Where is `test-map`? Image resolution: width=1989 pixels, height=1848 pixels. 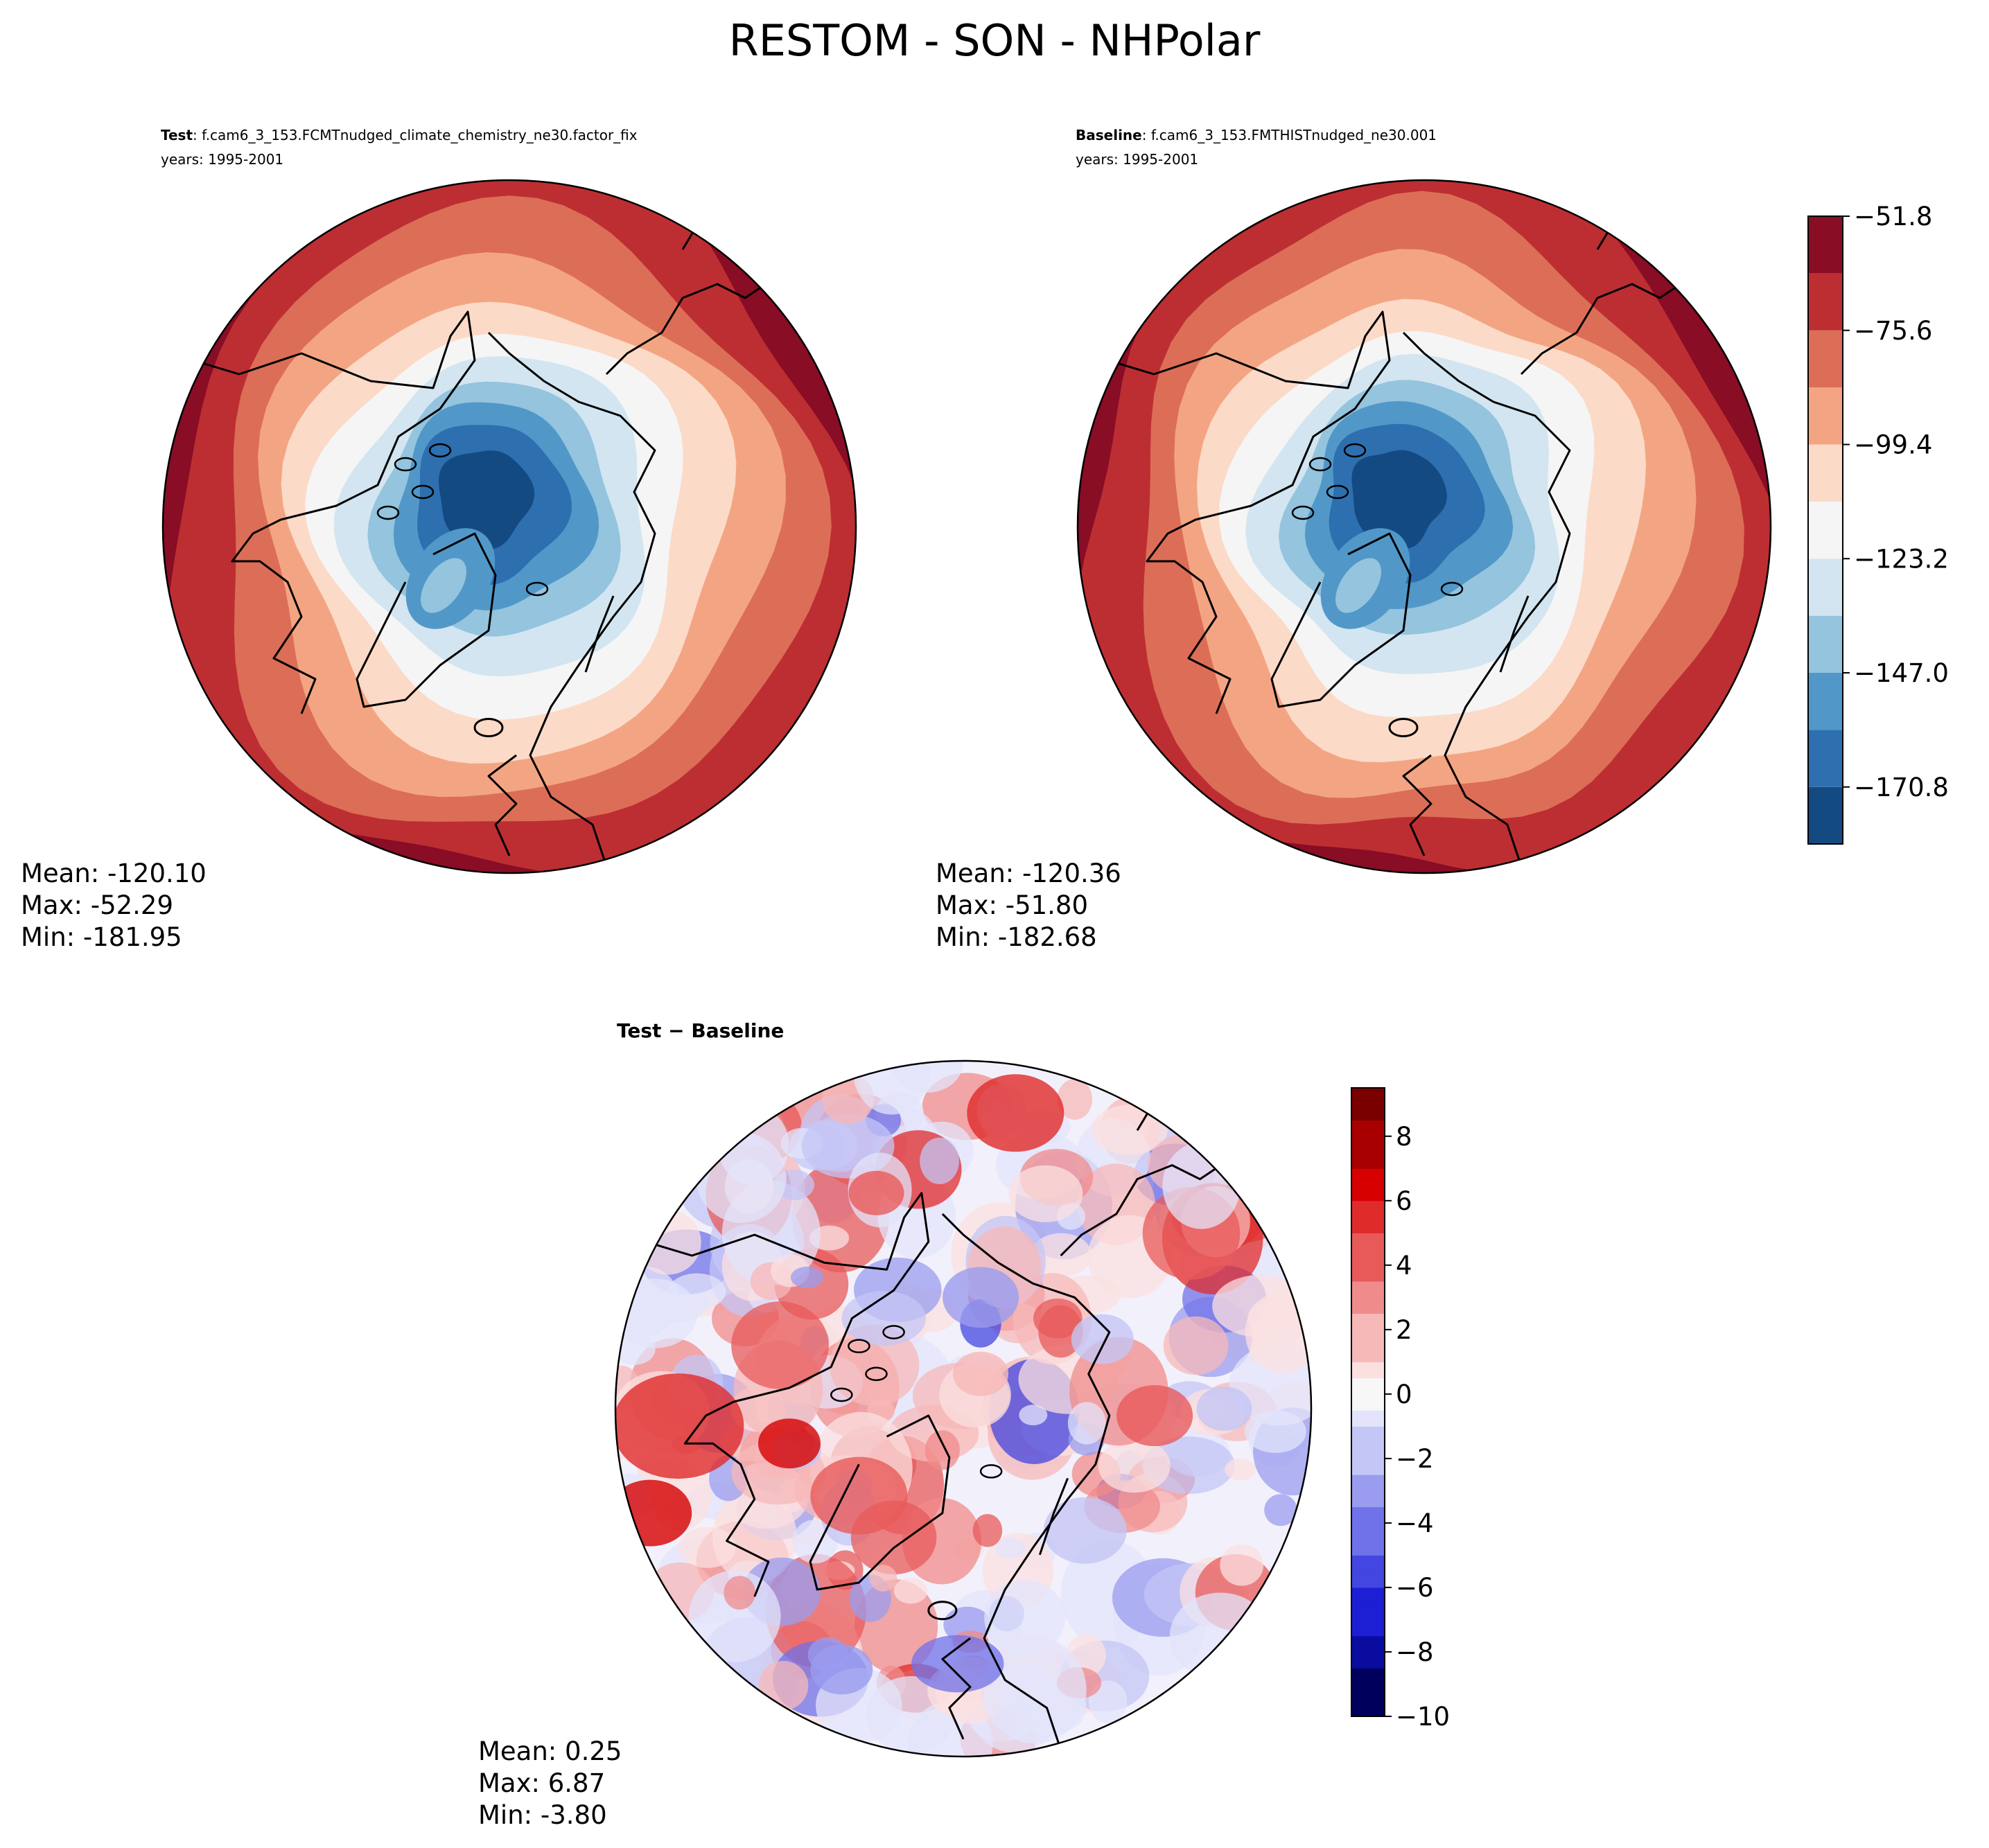
test-map is located at coordinates (509, 526).